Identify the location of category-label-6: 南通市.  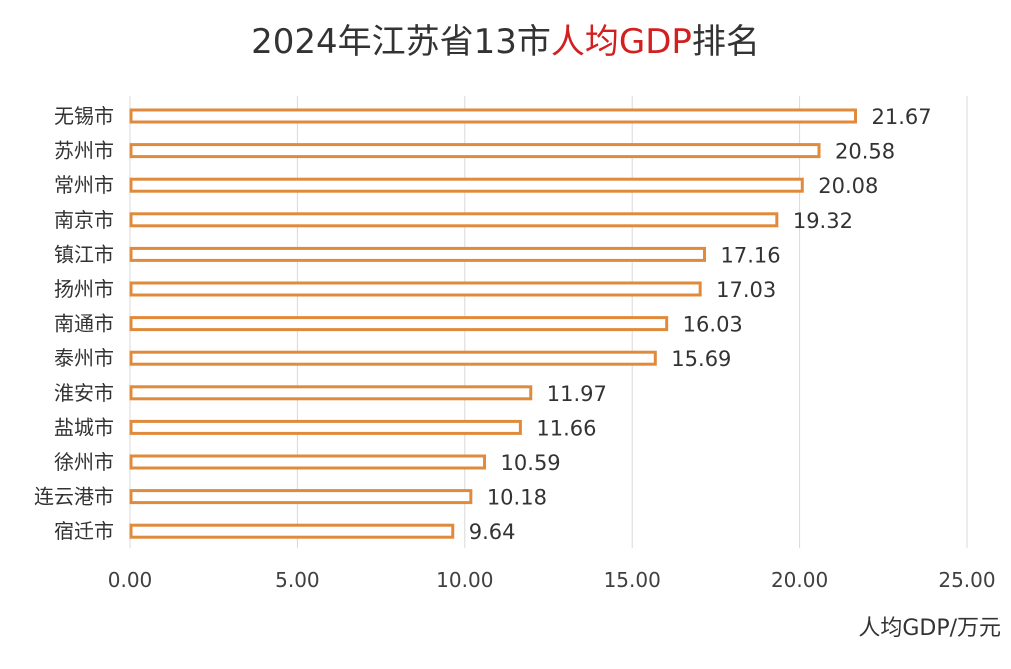
(84, 324).